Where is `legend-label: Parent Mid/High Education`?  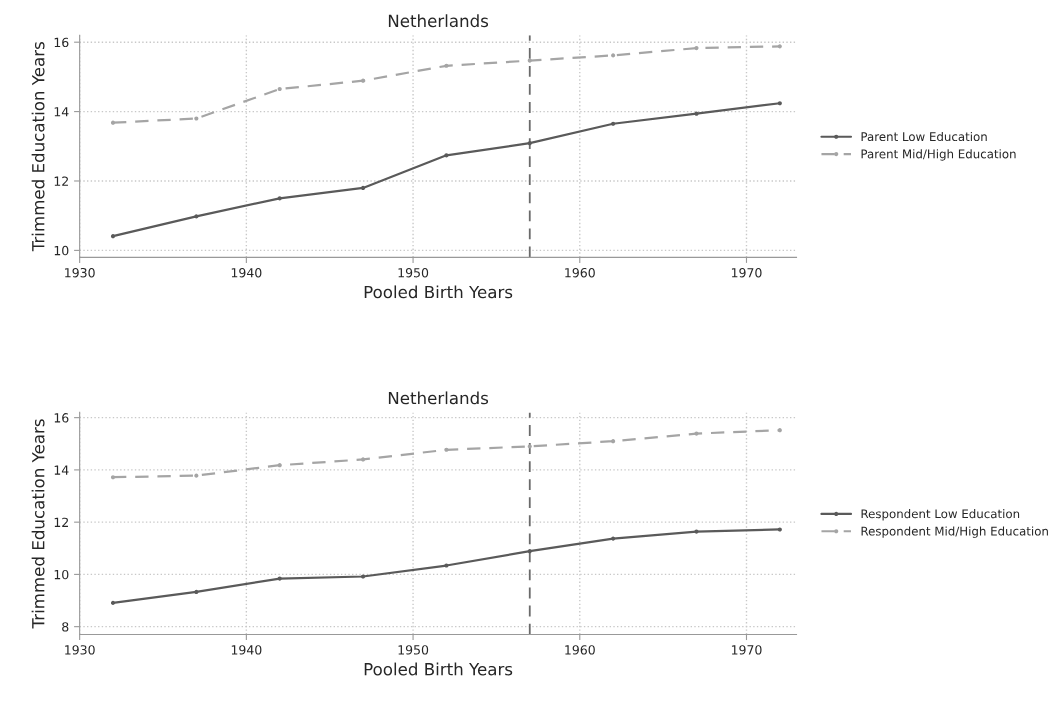
legend-label: Parent Mid/High Education is located at coordinates (938, 155).